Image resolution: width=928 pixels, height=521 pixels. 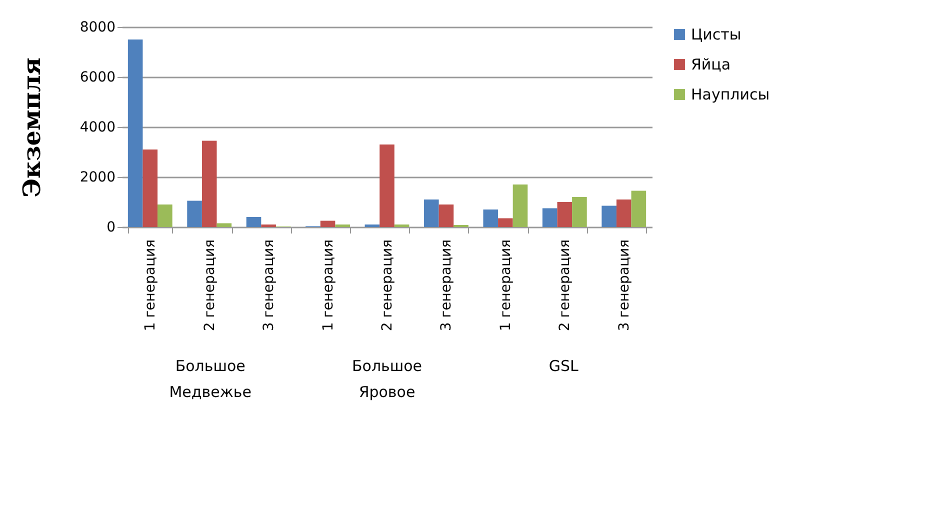 I want to click on y-tick-label: 0, so click(x=111, y=228).